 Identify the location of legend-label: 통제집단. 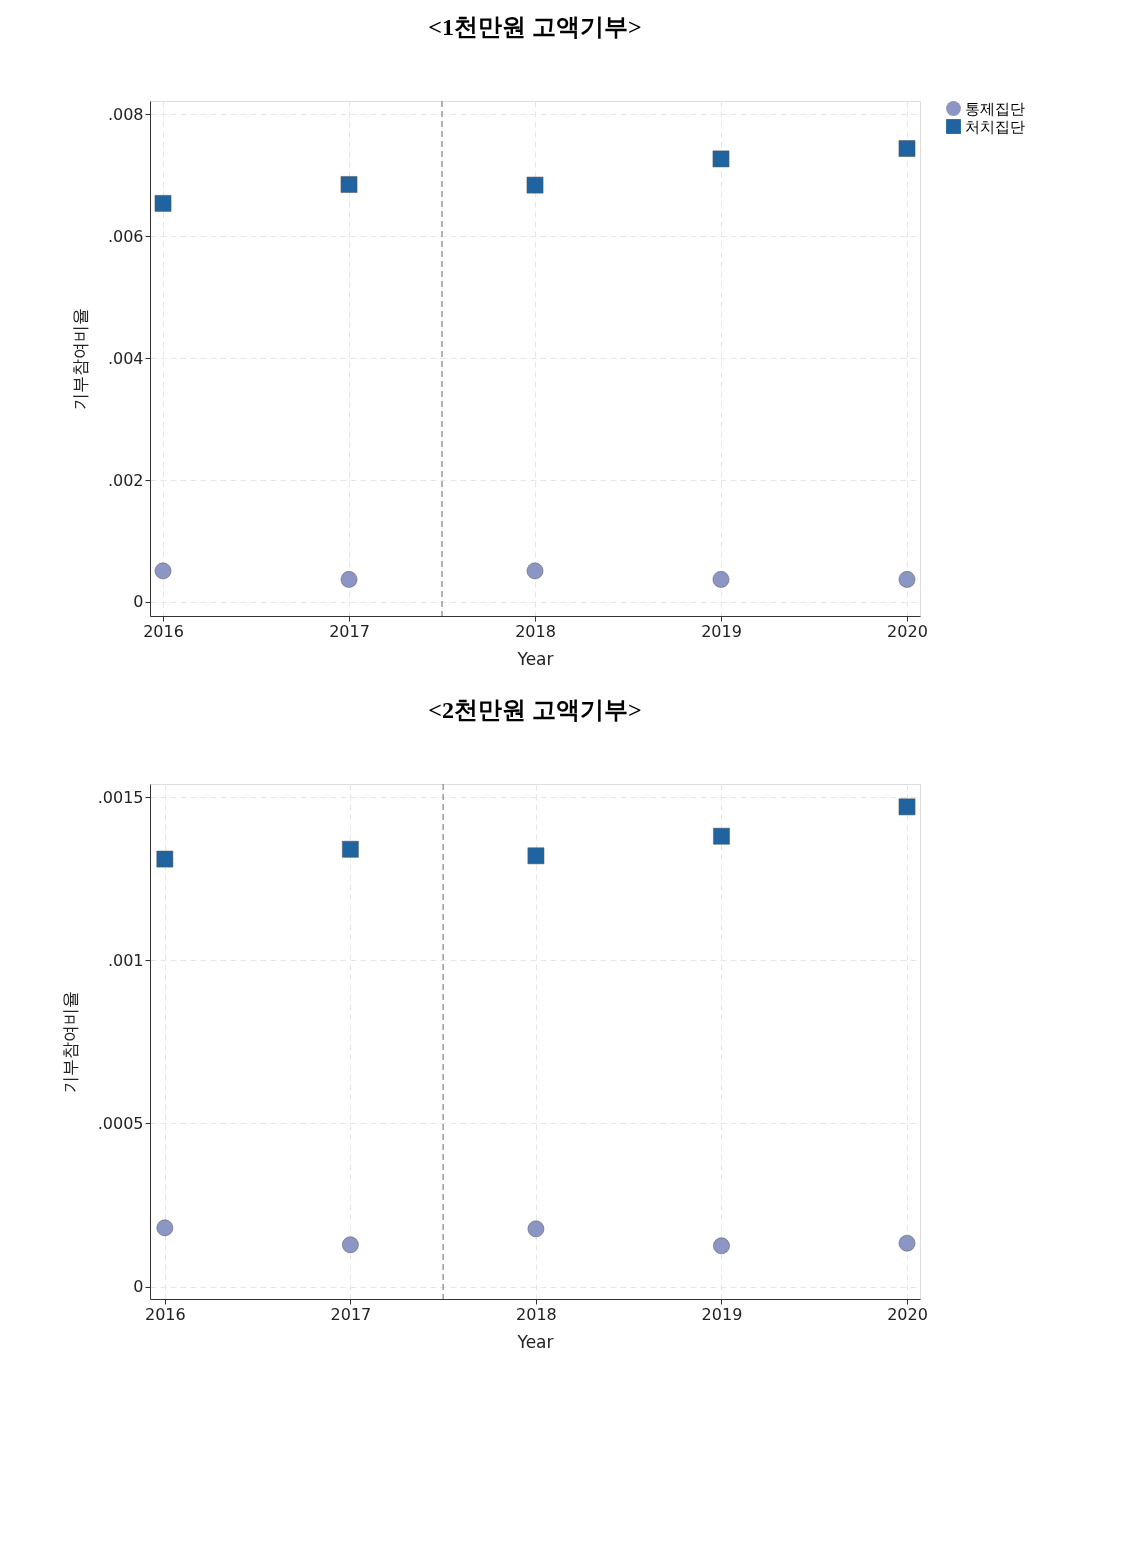
(995, 108).